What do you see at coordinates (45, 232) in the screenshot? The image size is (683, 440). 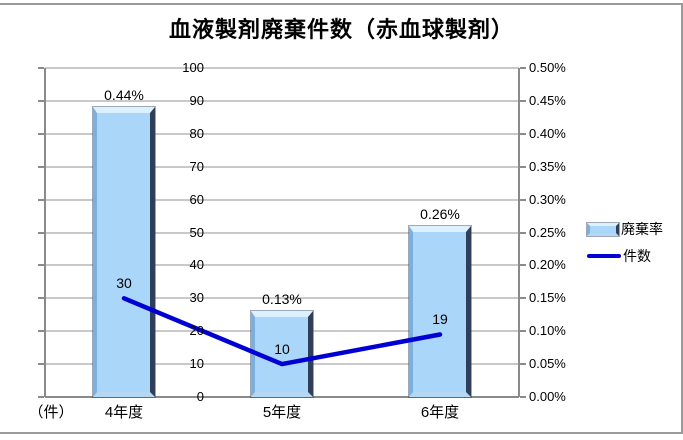 I see `left-axis-line` at bounding box center [45, 232].